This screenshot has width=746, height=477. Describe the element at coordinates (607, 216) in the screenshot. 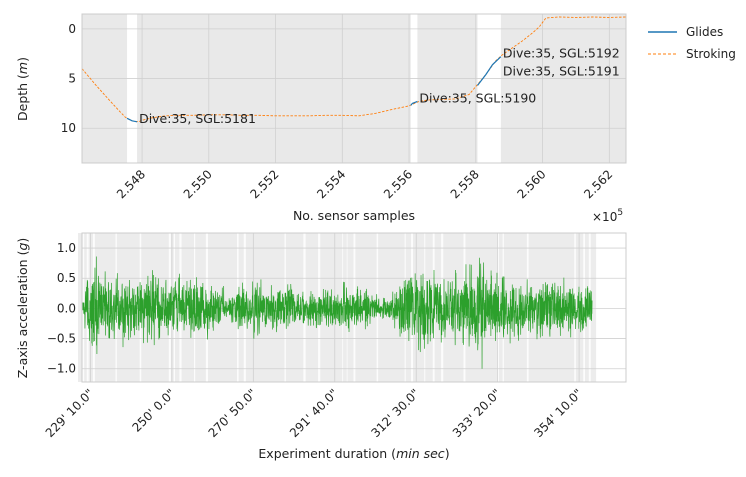

I see `depth-x-scale-label: ×10⁵` at that location.